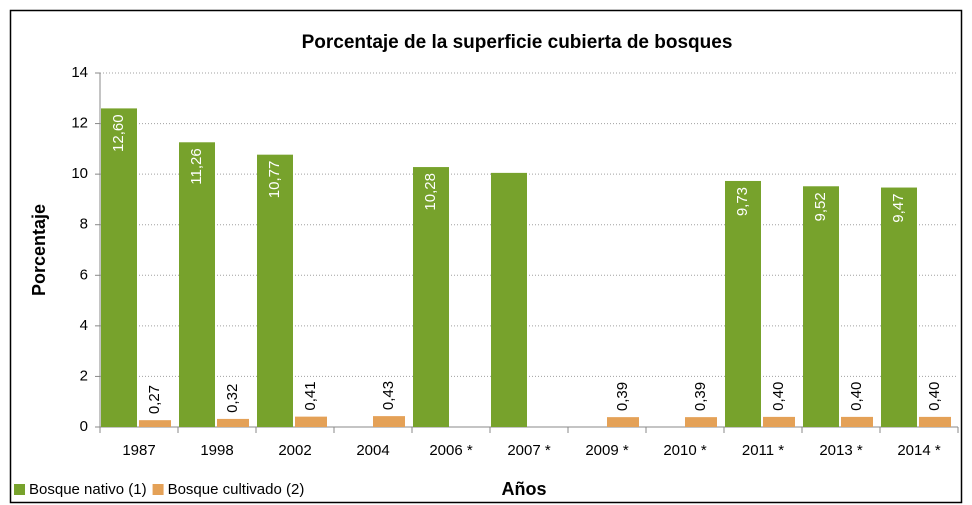  I want to click on data-label: 11,26, so click(196, 166).